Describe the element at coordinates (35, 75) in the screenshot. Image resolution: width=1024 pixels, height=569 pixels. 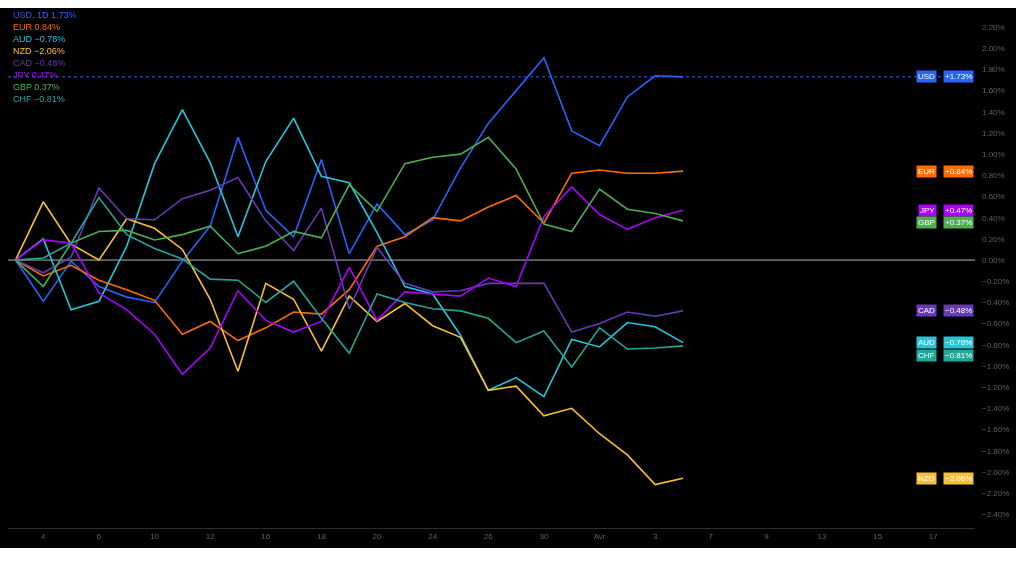
I see `annotation: JPY 0.47%` at that location.